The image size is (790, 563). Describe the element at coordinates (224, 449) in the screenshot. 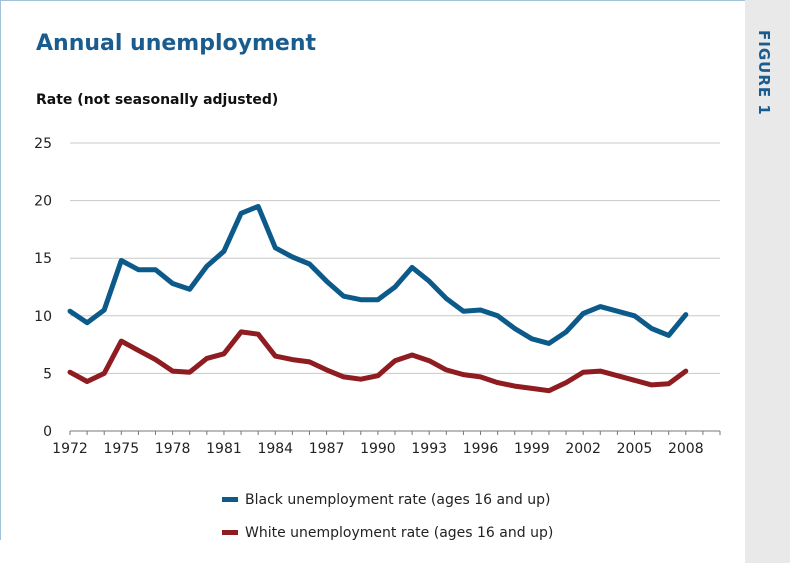

I see `x-tick-label: 1981` at that location.